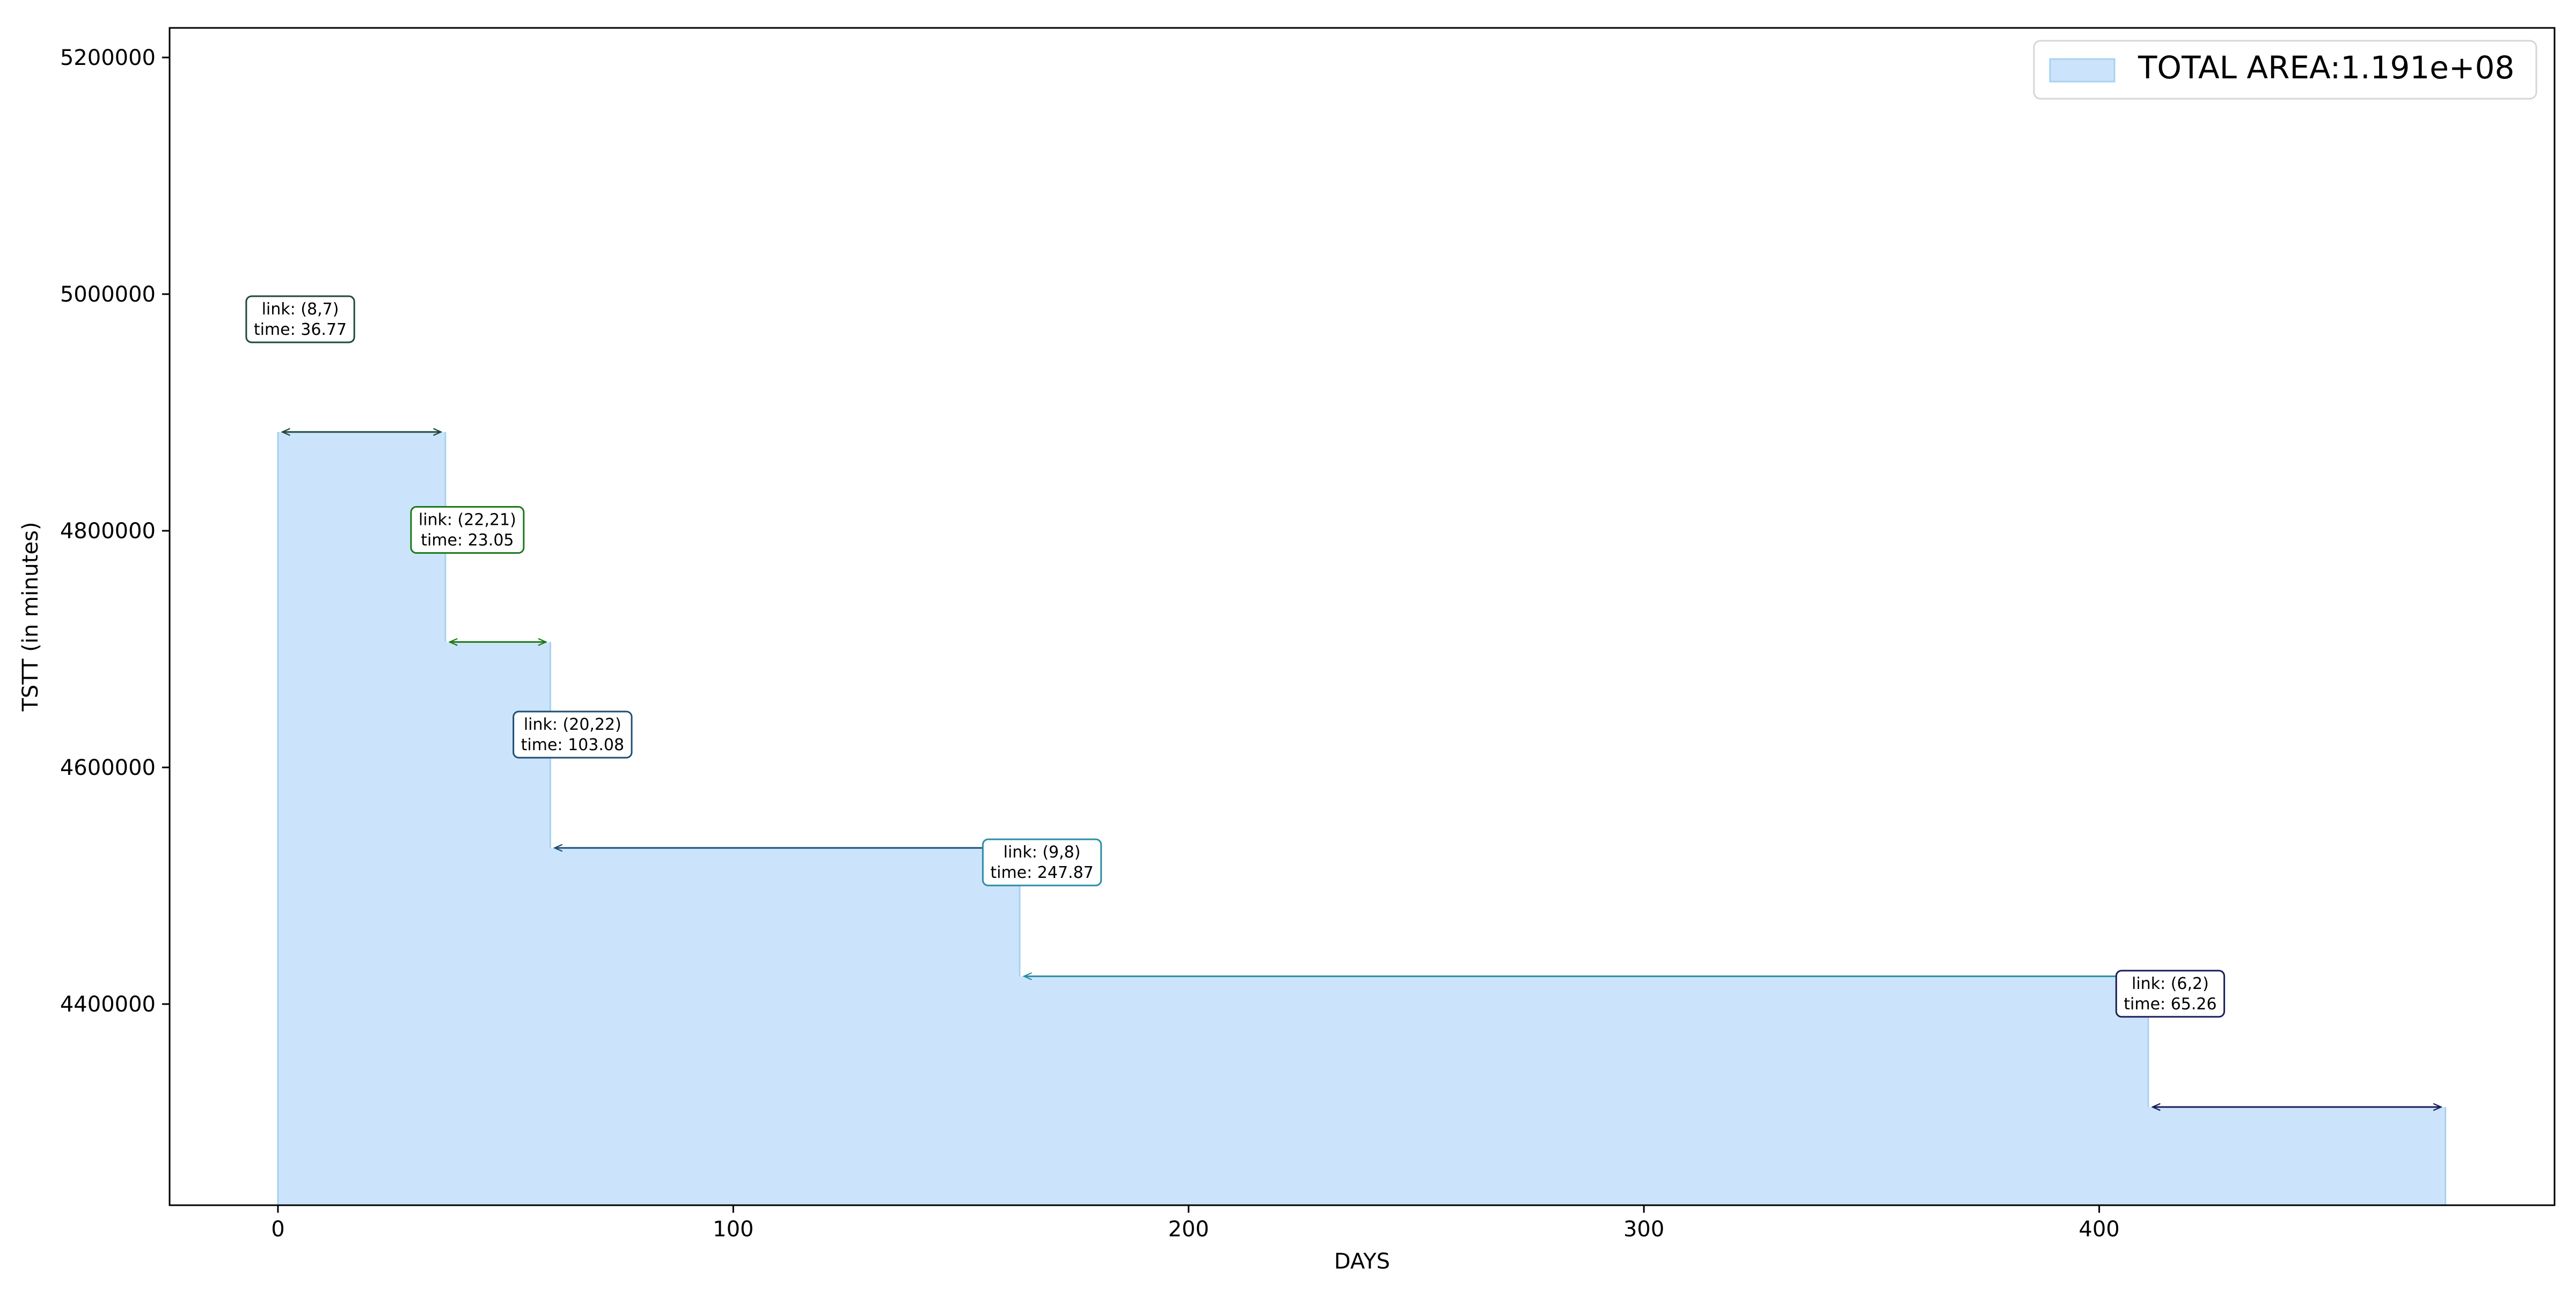  What do you see at coordinates (2099, 1229) in the screenshot?
I see `x-tick-label: 400` at bounding box center [2099, 1229].